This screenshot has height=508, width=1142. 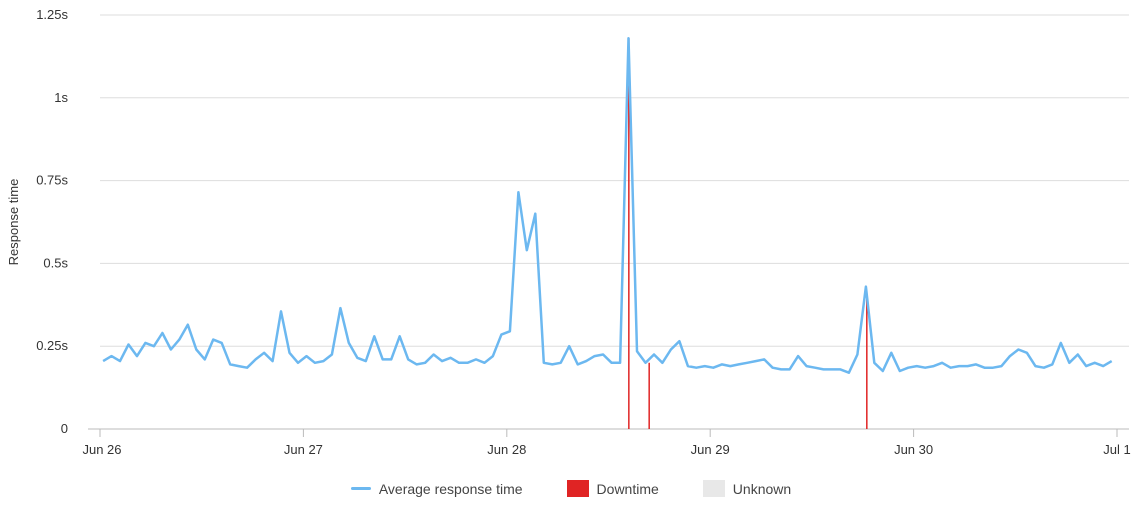 What do you see at coordinates (436, 488) in the screenshot?
I see `legend-item-avg: Average response time` at bounding box center [436, 488].